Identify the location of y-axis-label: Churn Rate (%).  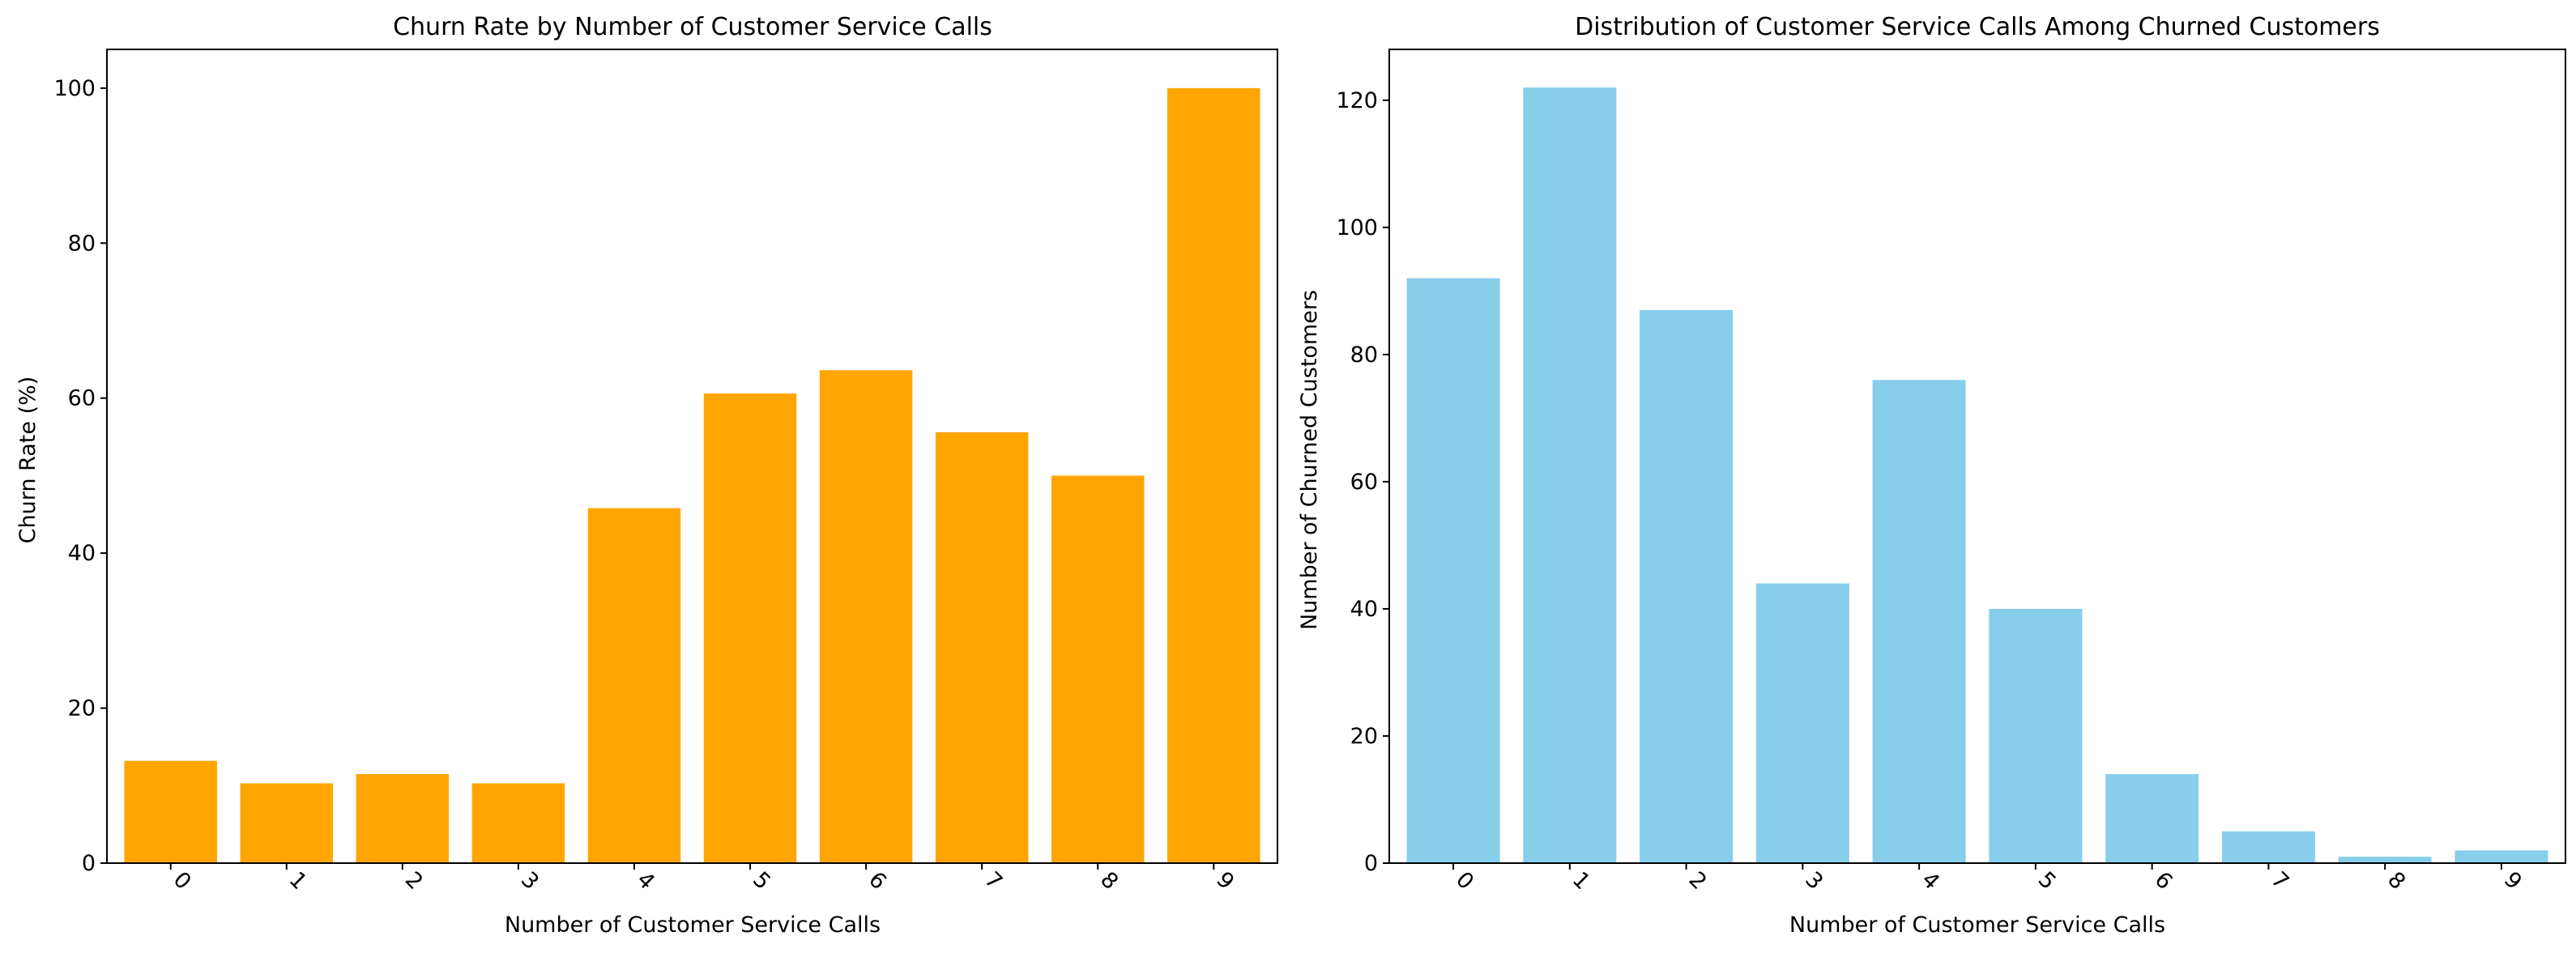
(28, 460).